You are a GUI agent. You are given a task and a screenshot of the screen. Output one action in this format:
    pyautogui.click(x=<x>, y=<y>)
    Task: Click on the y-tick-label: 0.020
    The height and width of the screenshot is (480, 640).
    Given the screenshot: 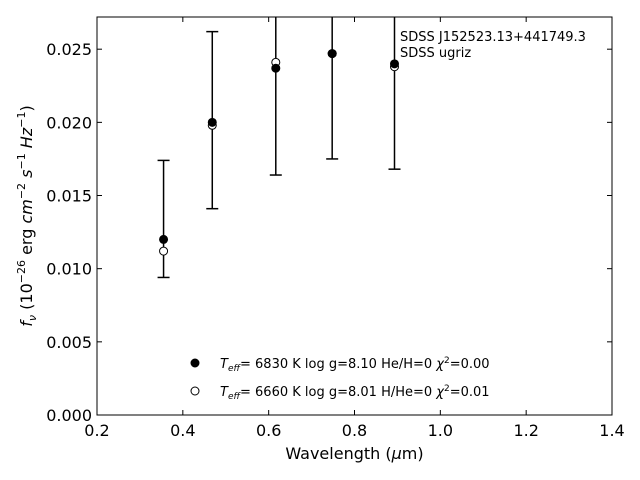 What is the action you would take?
    pyautogui.click(x=69, y=122)
    